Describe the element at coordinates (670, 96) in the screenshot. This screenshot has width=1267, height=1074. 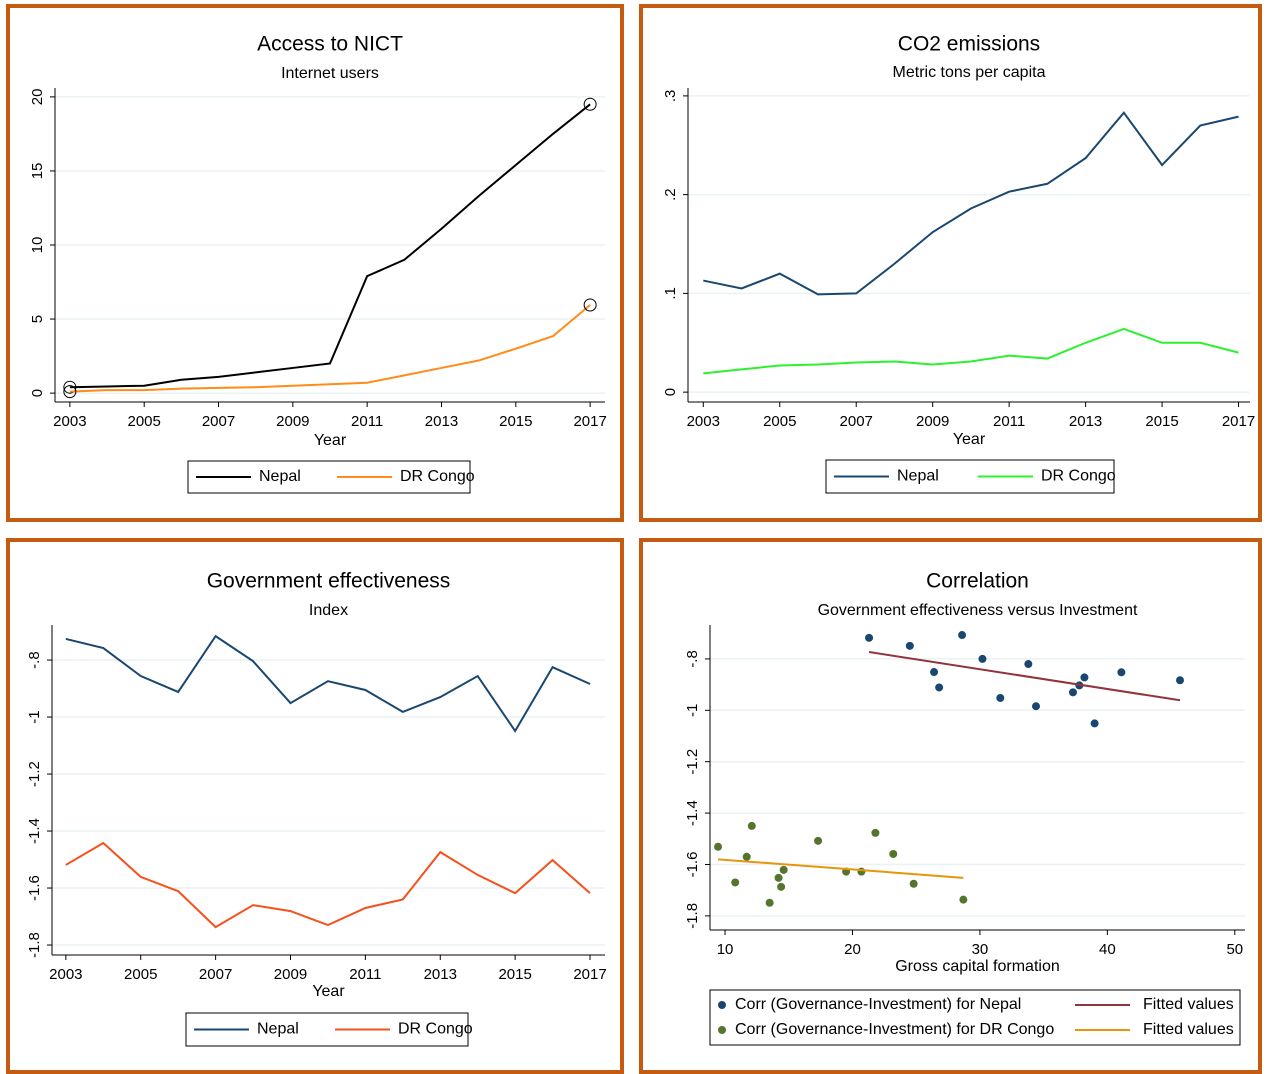
I see `y-tick-label: .3` at that location.